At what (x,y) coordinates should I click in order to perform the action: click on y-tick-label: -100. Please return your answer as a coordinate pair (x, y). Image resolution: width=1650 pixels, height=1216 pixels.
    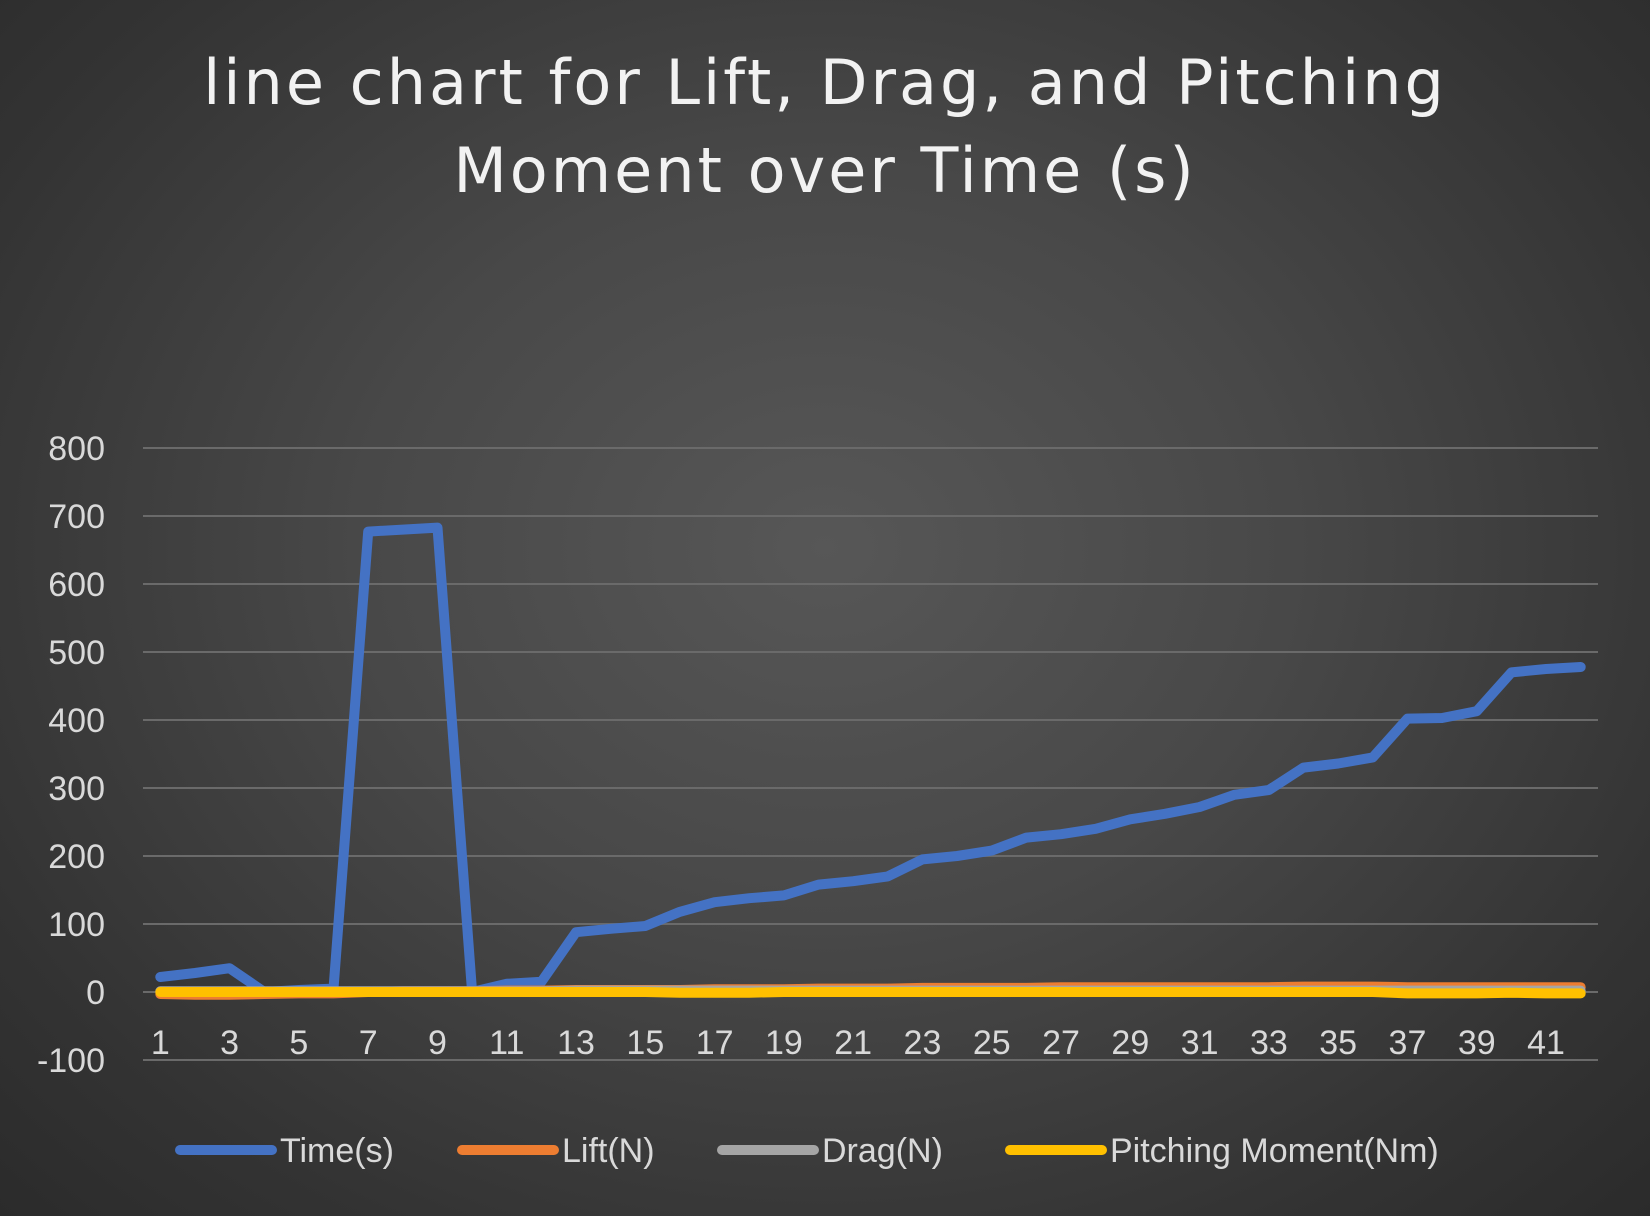
    Looking at the image, I should click on (71, 1061).